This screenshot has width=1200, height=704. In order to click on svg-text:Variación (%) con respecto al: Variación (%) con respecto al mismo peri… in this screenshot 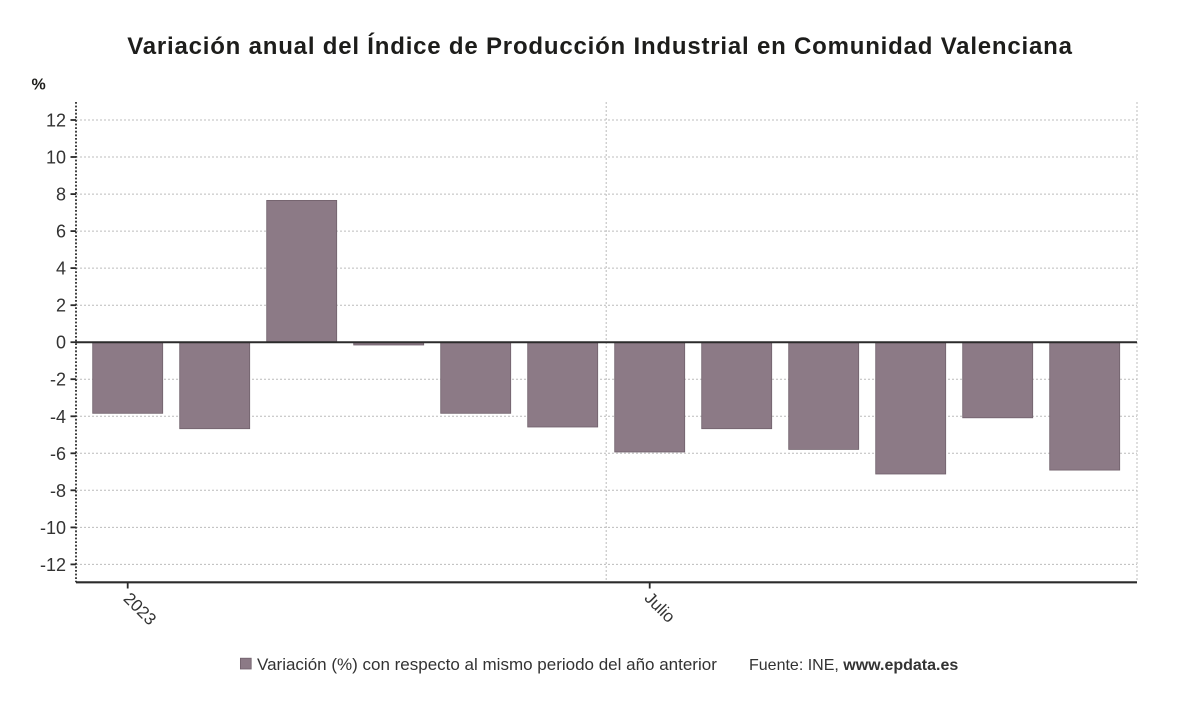, I will do `click(487, 664)`.